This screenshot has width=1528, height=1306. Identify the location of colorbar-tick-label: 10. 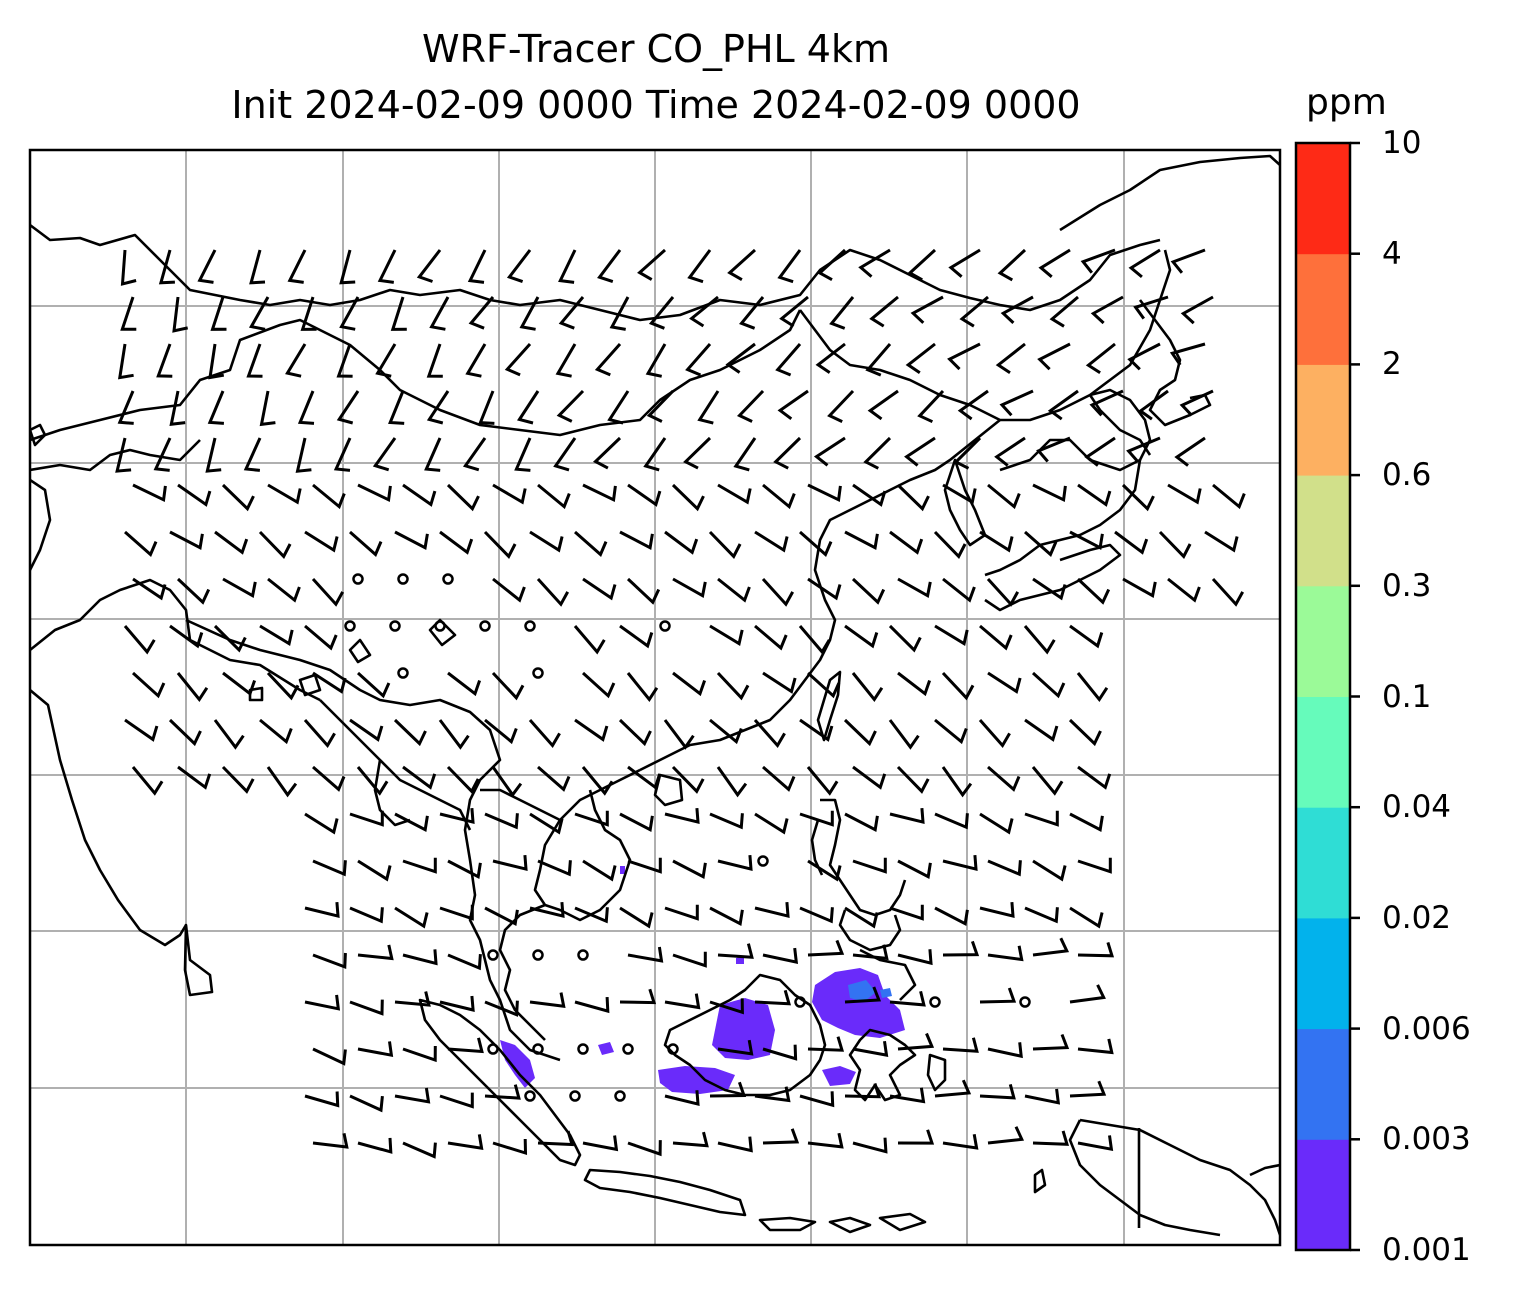
(1402, 143).